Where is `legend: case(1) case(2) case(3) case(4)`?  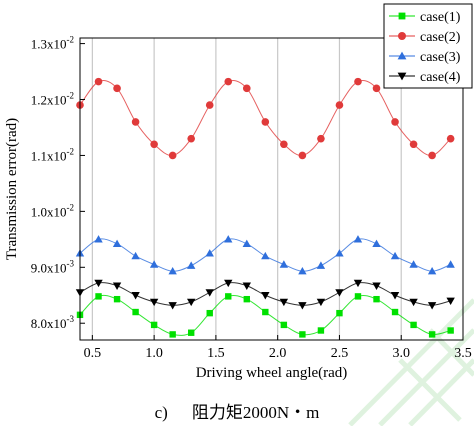 legend: case(1) case(2) case(3) case(4) is located at coordinates (428, 46).